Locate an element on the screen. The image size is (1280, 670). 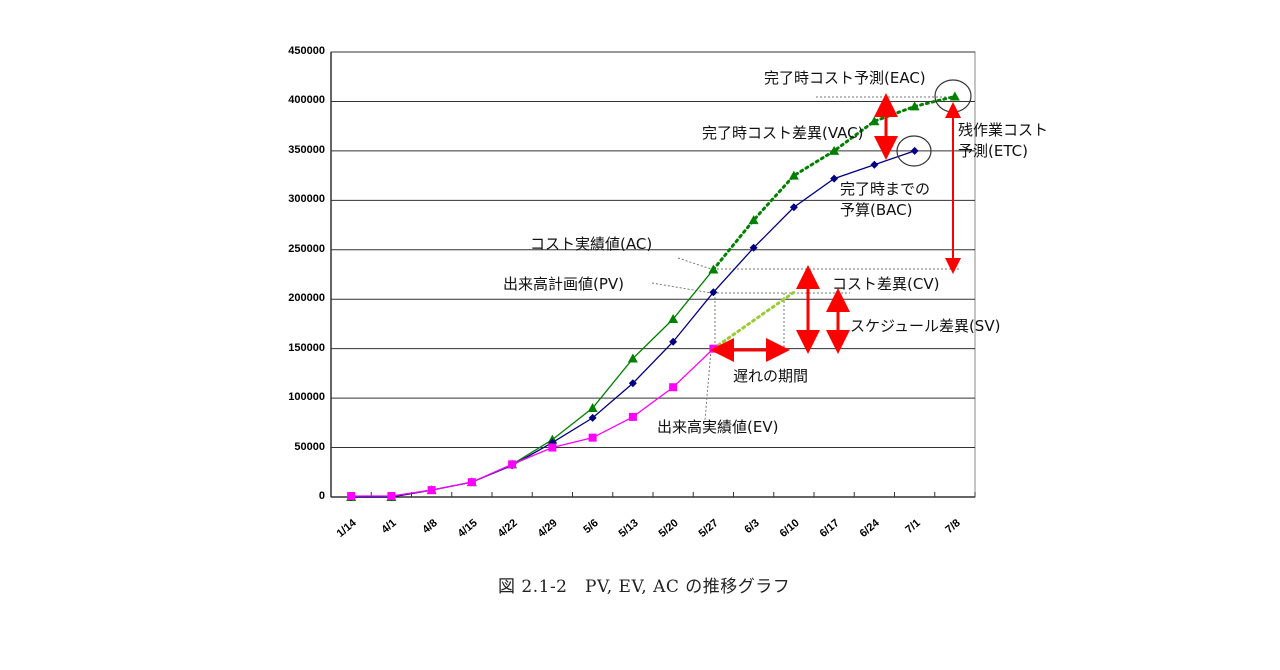
y-tick-label: 0 is located at coordinates (321, 496).